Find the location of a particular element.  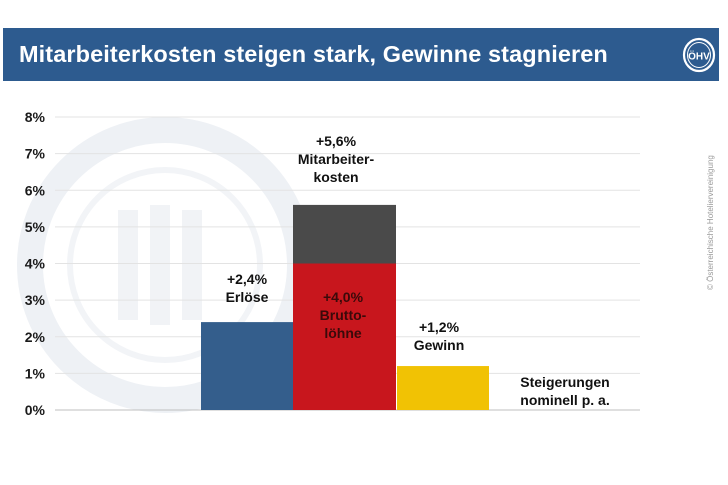

label-bruttoloehne: +4,0% is located at coordinates (343, 297).